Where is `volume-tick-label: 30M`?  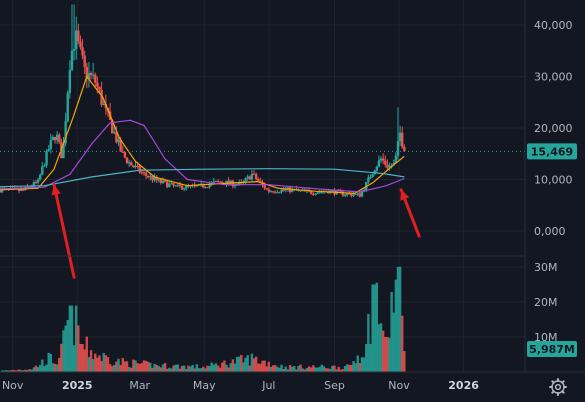 volume-tick-label: 30M is located at coordinates (546, 267).